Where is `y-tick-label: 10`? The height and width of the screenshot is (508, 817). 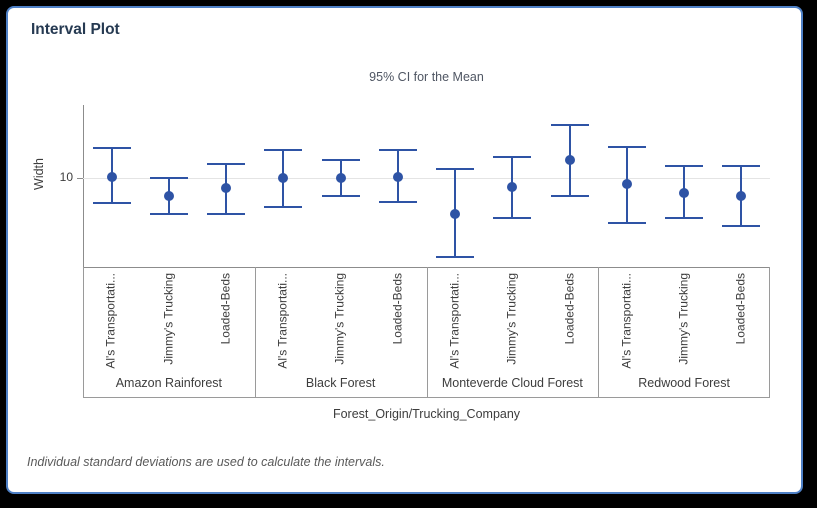 y-tick-label: 10 is located at coordinates (66, 177).